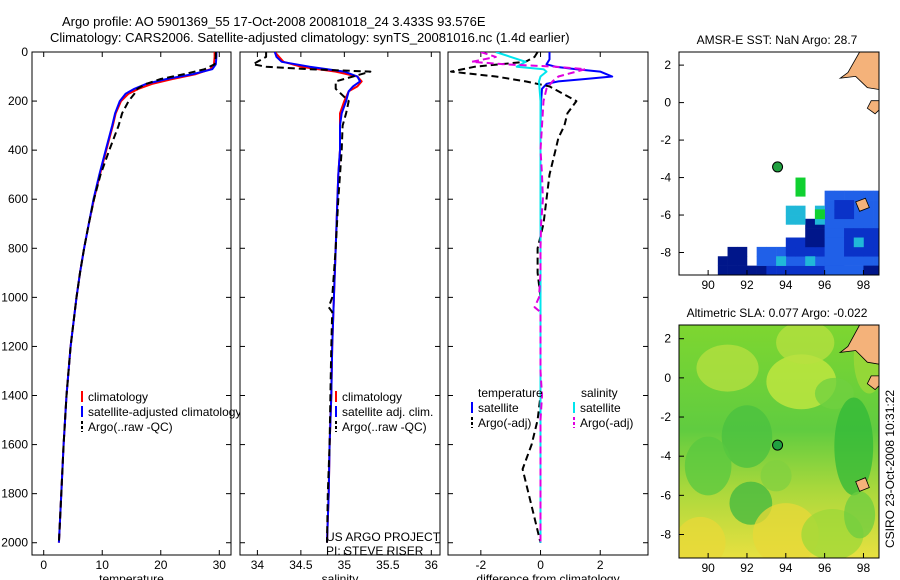 The image size is (900, 580). I want to click on legend-title-temperature: temperature, so click(510, 393).